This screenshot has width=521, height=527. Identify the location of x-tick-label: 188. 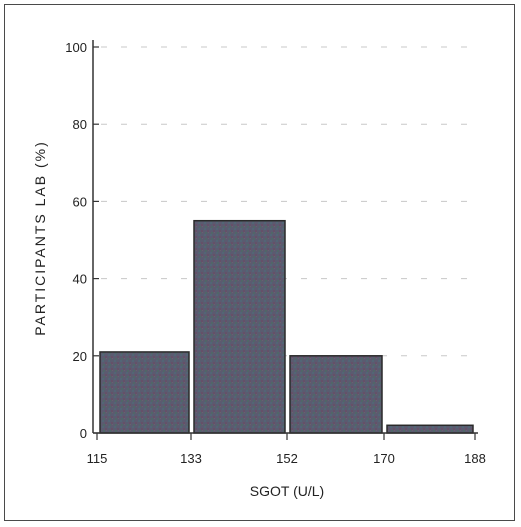
(475, 458).